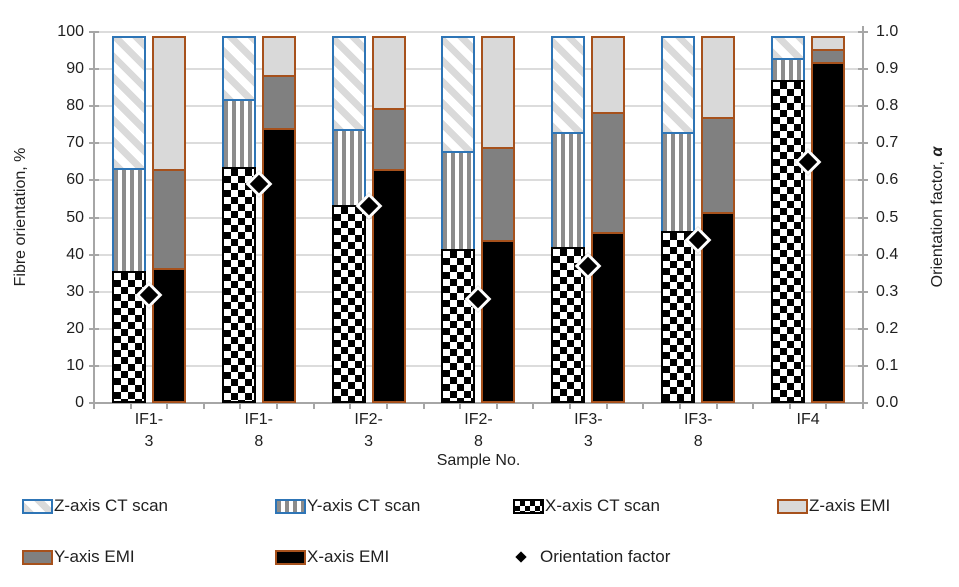 Image resolution: width=959 pixels, height=587 pixels. I want to click on left-axis-line, so click(94, 218).